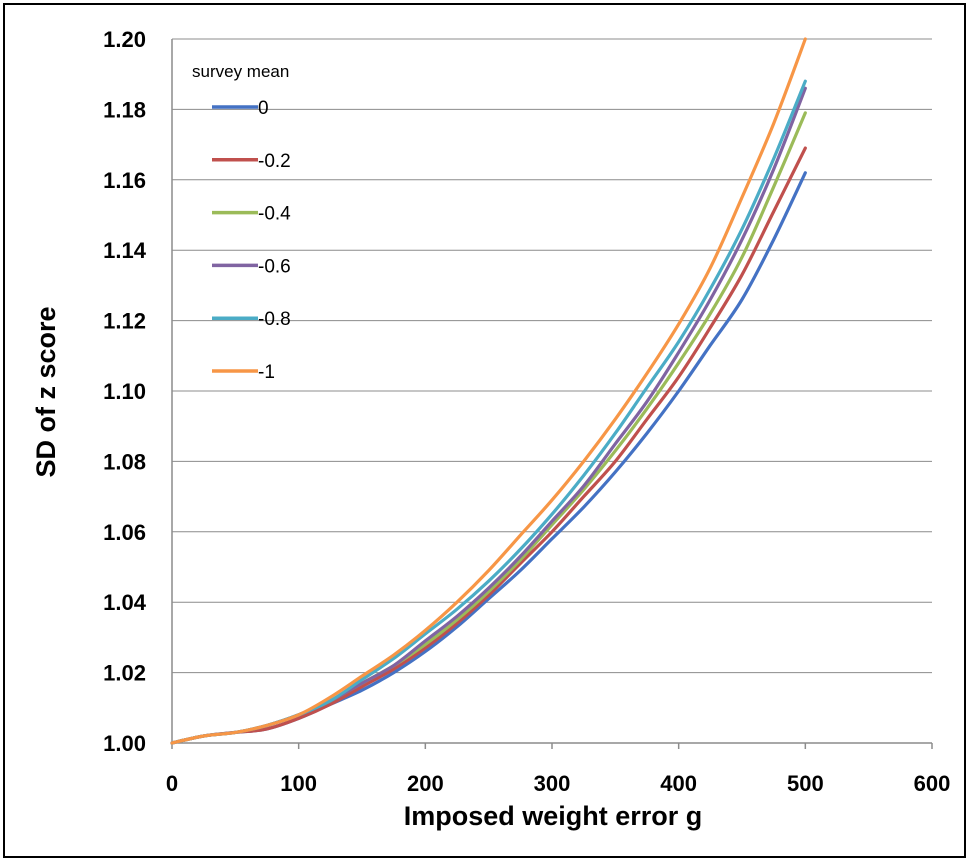 This screenshot has width=972, height=865. I want to click on y-tick-label: 1.02, so click(124, 673).